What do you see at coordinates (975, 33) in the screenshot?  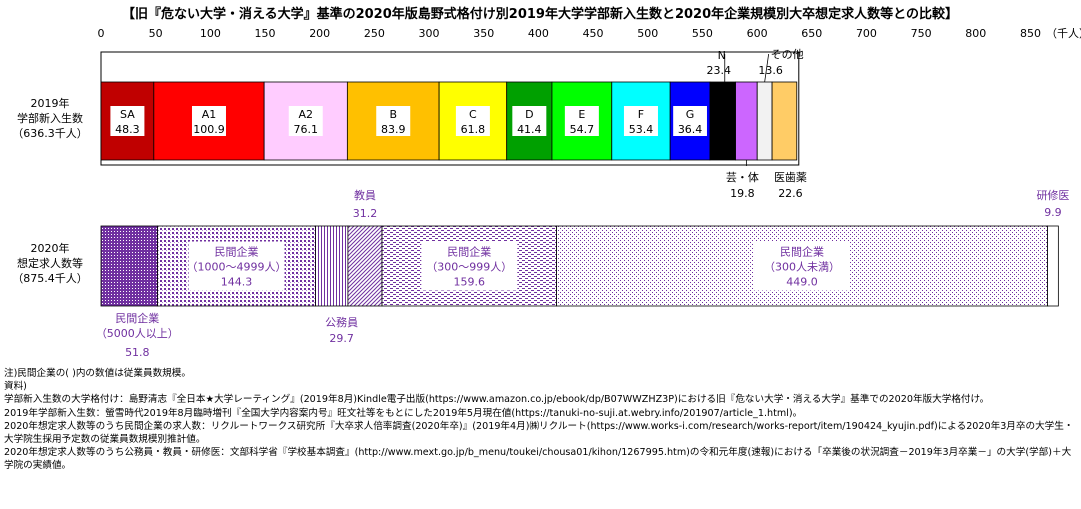 I see `x-tick-label: 800` at bounding box center [975, 33].